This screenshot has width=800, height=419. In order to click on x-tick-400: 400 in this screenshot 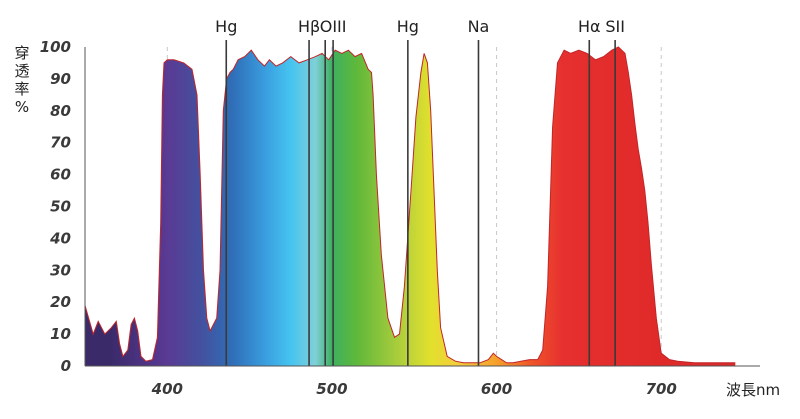, I will do `click(167, 389)`.